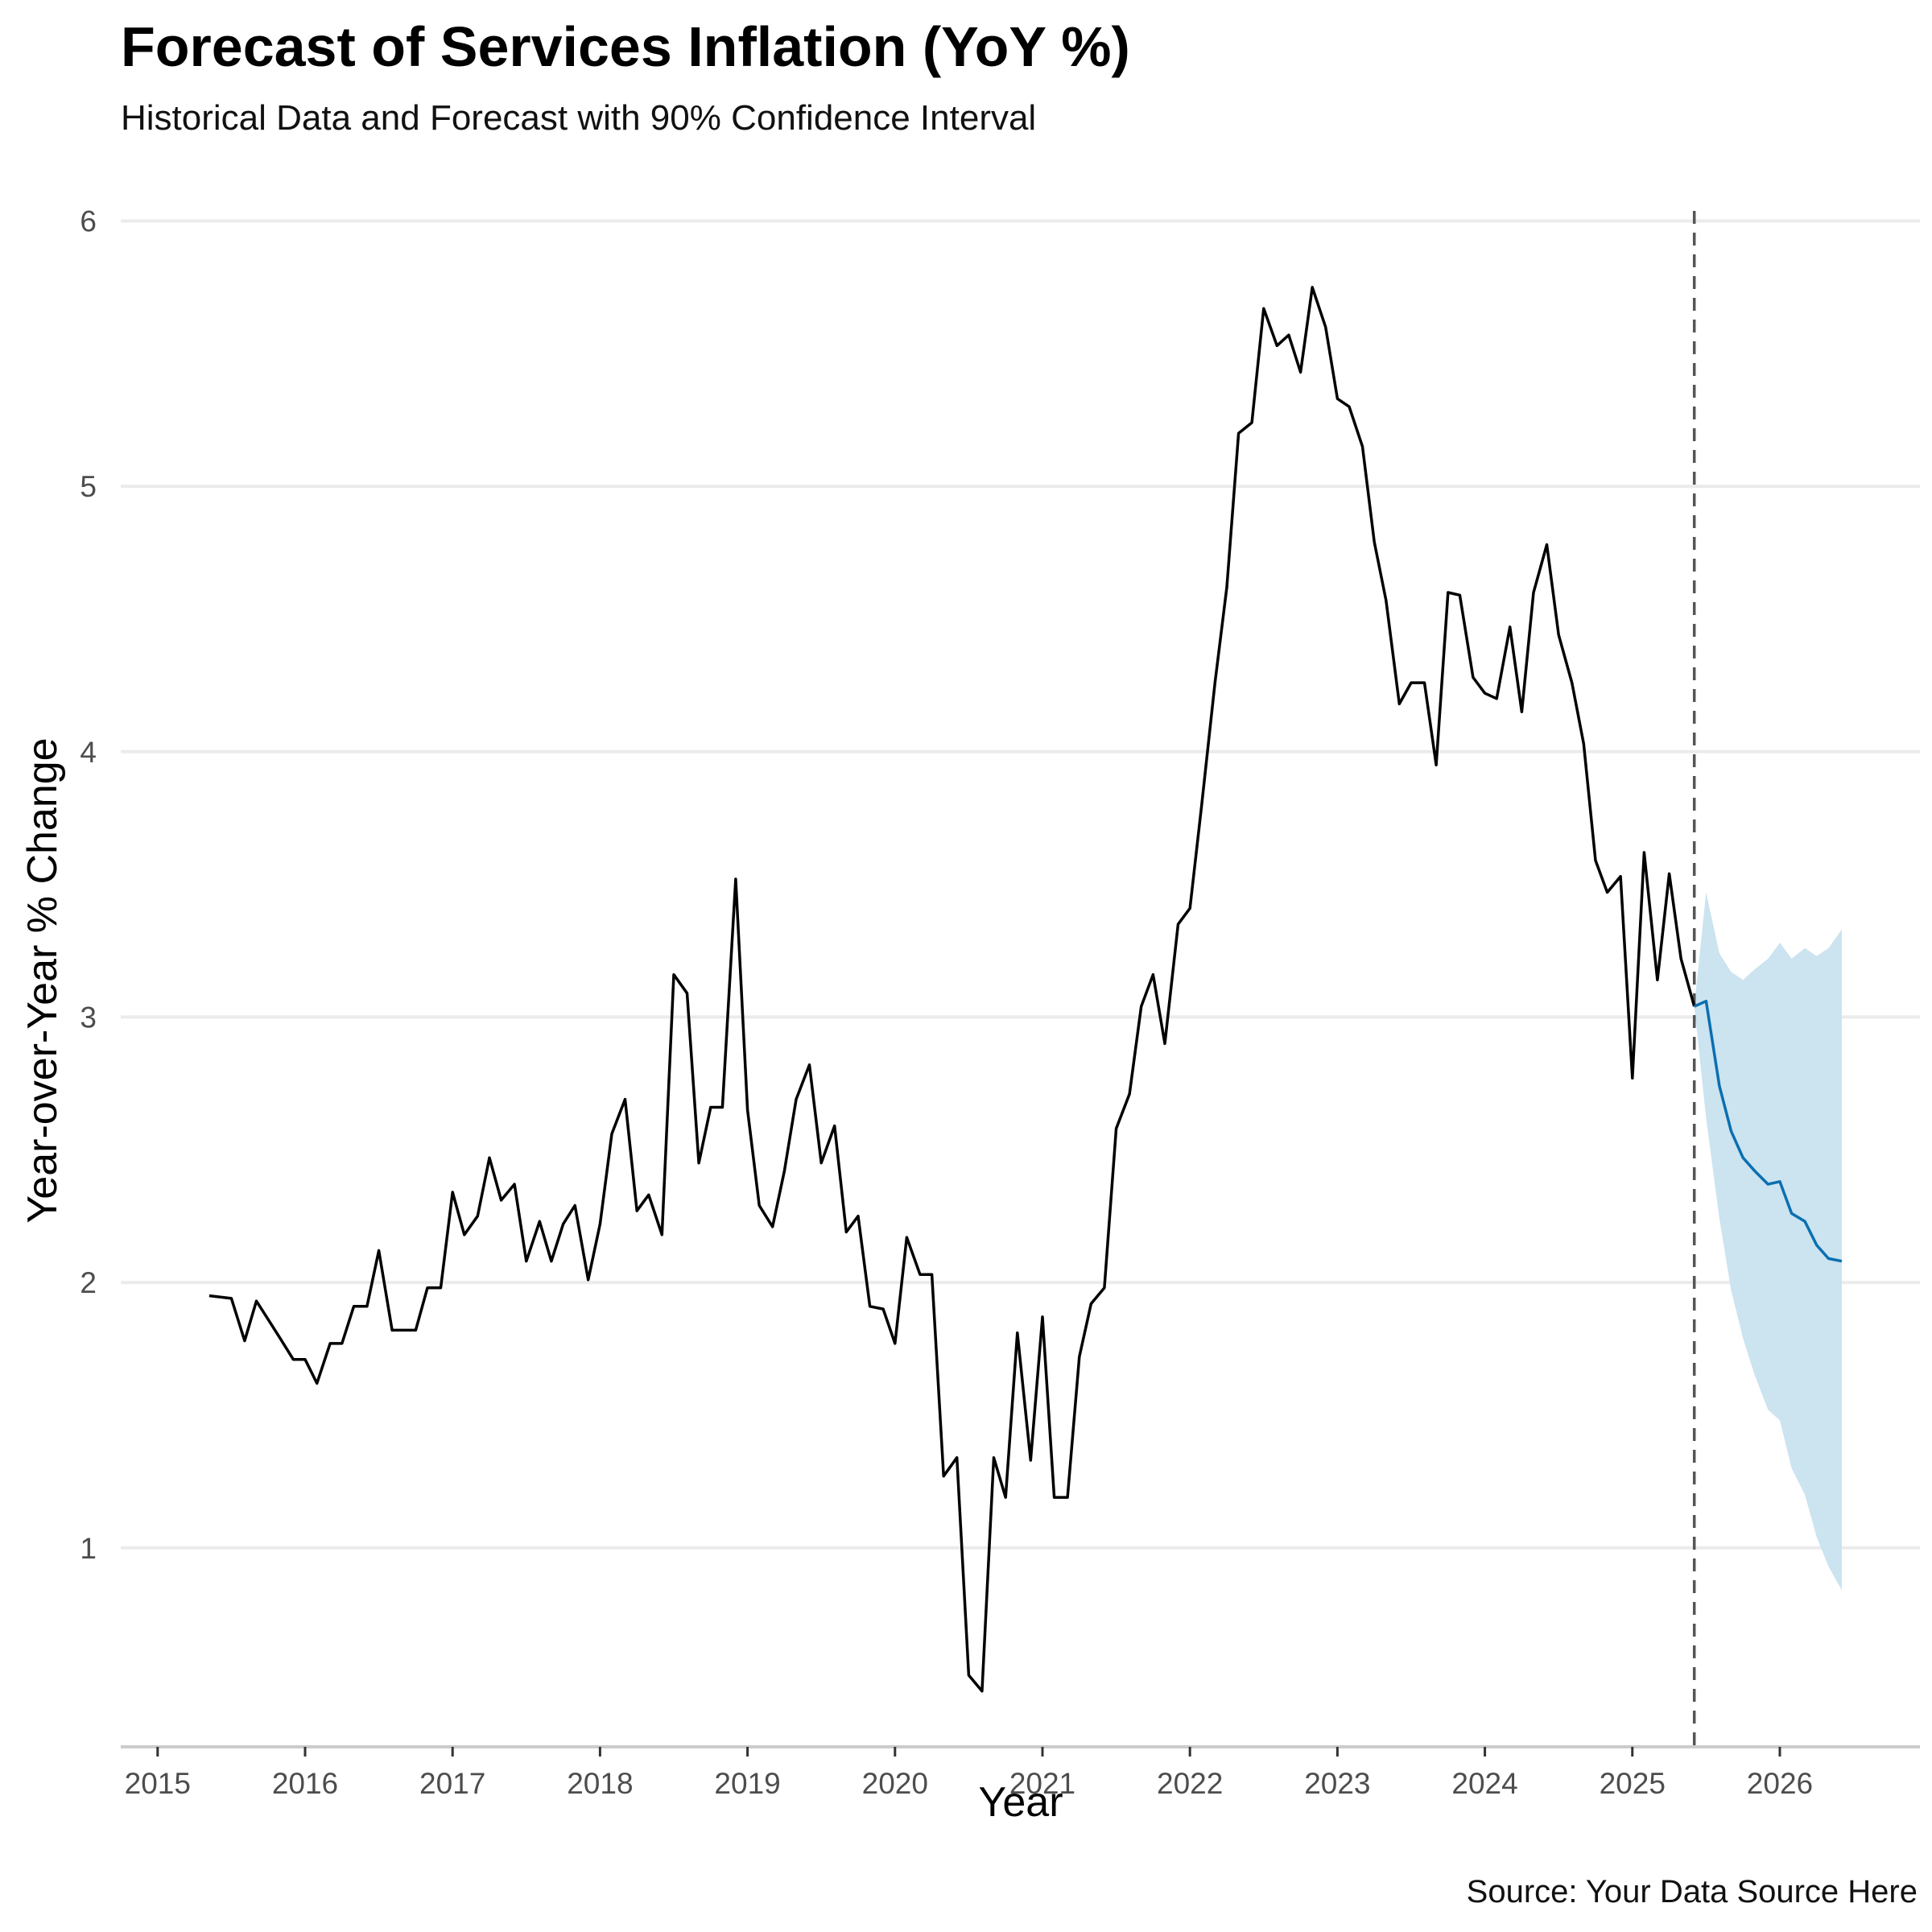  What do you see at coordinates (1768, 1131) in the screenshot?
I see `forecast-series-line` at bounding box center [1768, 1131].